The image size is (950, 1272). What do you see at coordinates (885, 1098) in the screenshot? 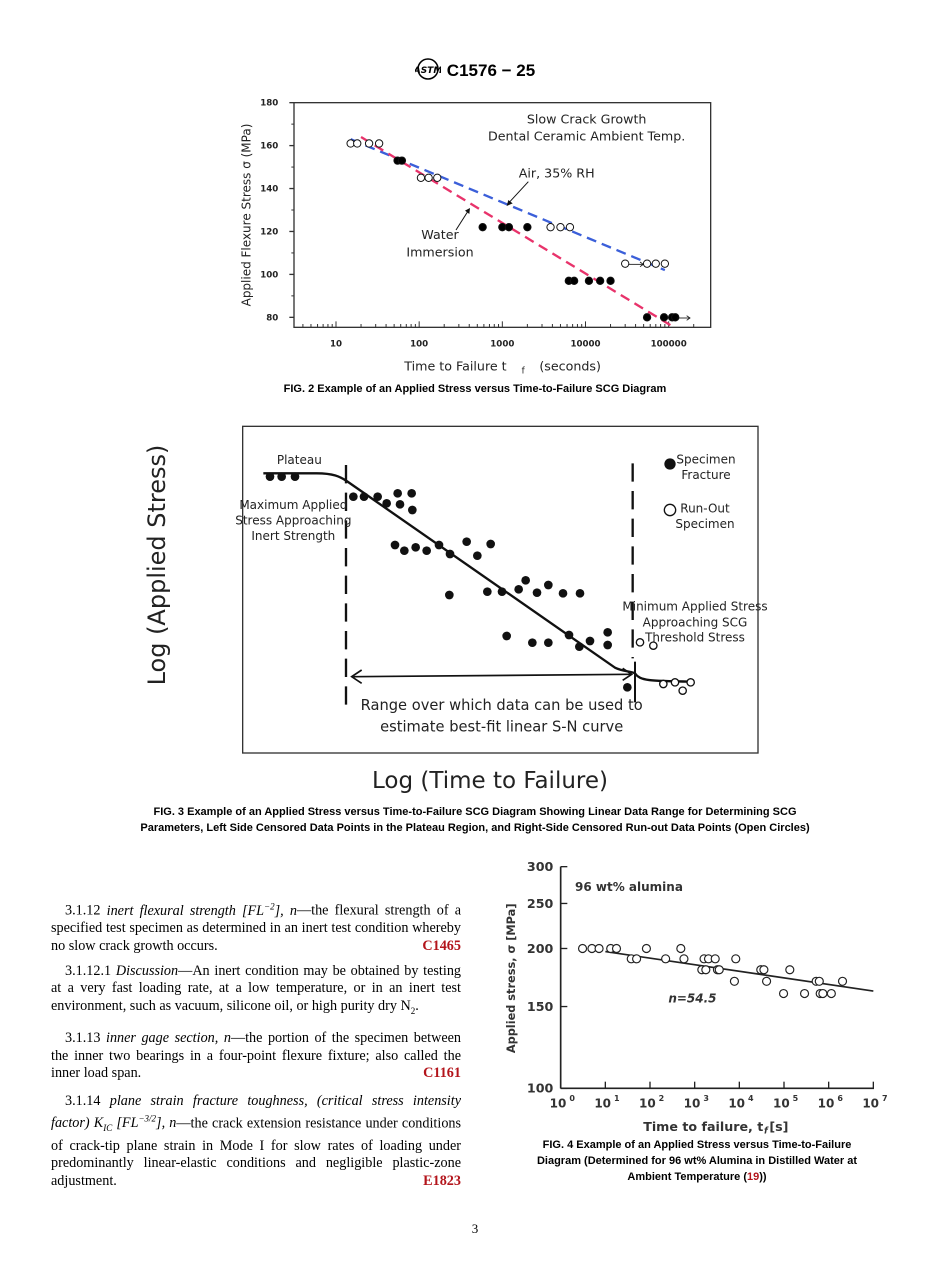
I see `x-tick-exponent: 7` at bounding box center [885, 1098].